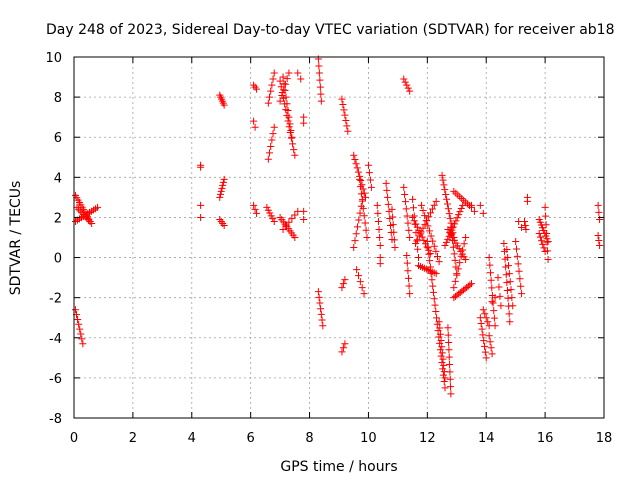 The height and width of the screenshot is (480, 640). Describe the element at coordinates (341, 438) in the screenshot. I see `x-tick-labels: 0 2 4 6 8 10 12 14 16 18` at that location.